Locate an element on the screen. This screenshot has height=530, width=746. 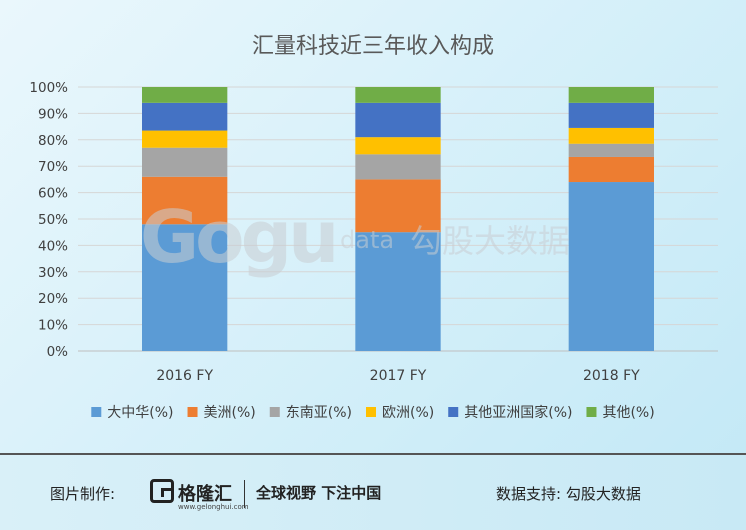
y-tick-label: 90% is located at coordinates (53, 114).